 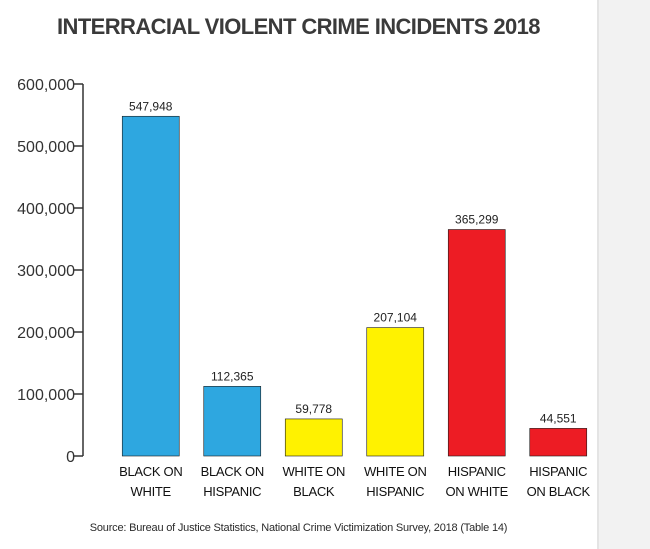 What do you see at coordinates (46, 147) in the screenshot?
I see `y-tick-label: 500,000` at bounding box center [46, 147].